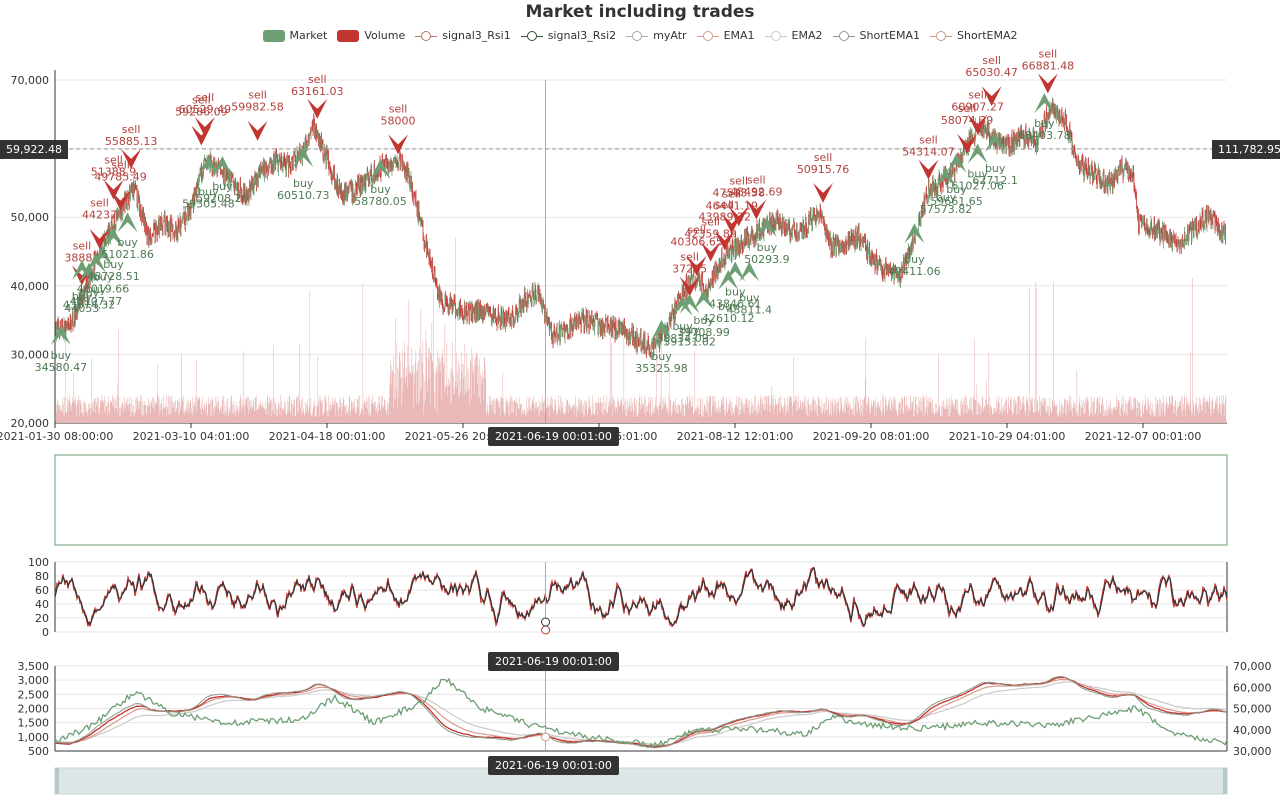  Describe the element at coordinates (327, 436) in the screenshot. I see `x-tick-label: 2021-04-18 00:01:00` at that location.